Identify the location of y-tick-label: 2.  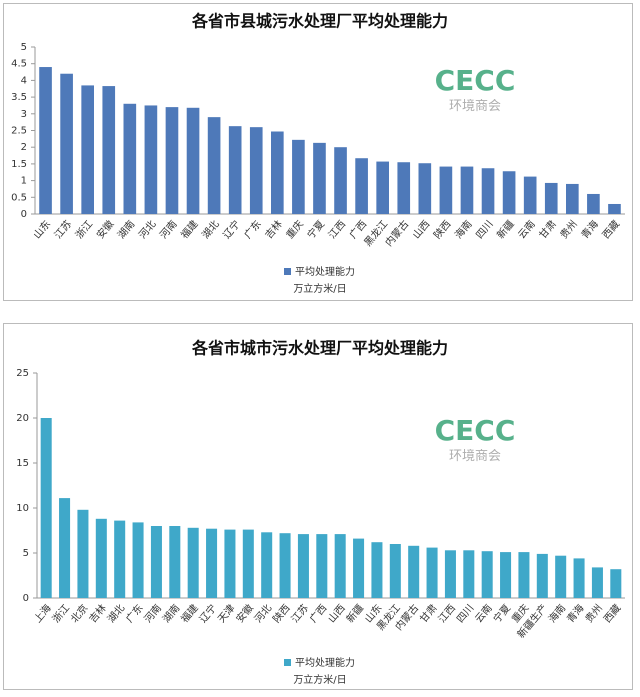
(24, 147).